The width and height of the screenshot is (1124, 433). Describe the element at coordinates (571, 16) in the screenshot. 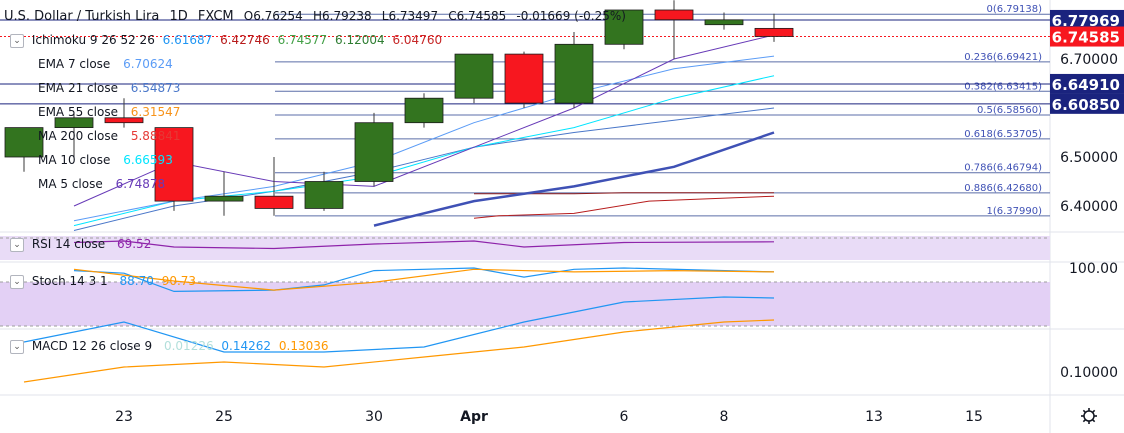

I see `ohlc-change: -0.01669 (-0.25%)` at that location.